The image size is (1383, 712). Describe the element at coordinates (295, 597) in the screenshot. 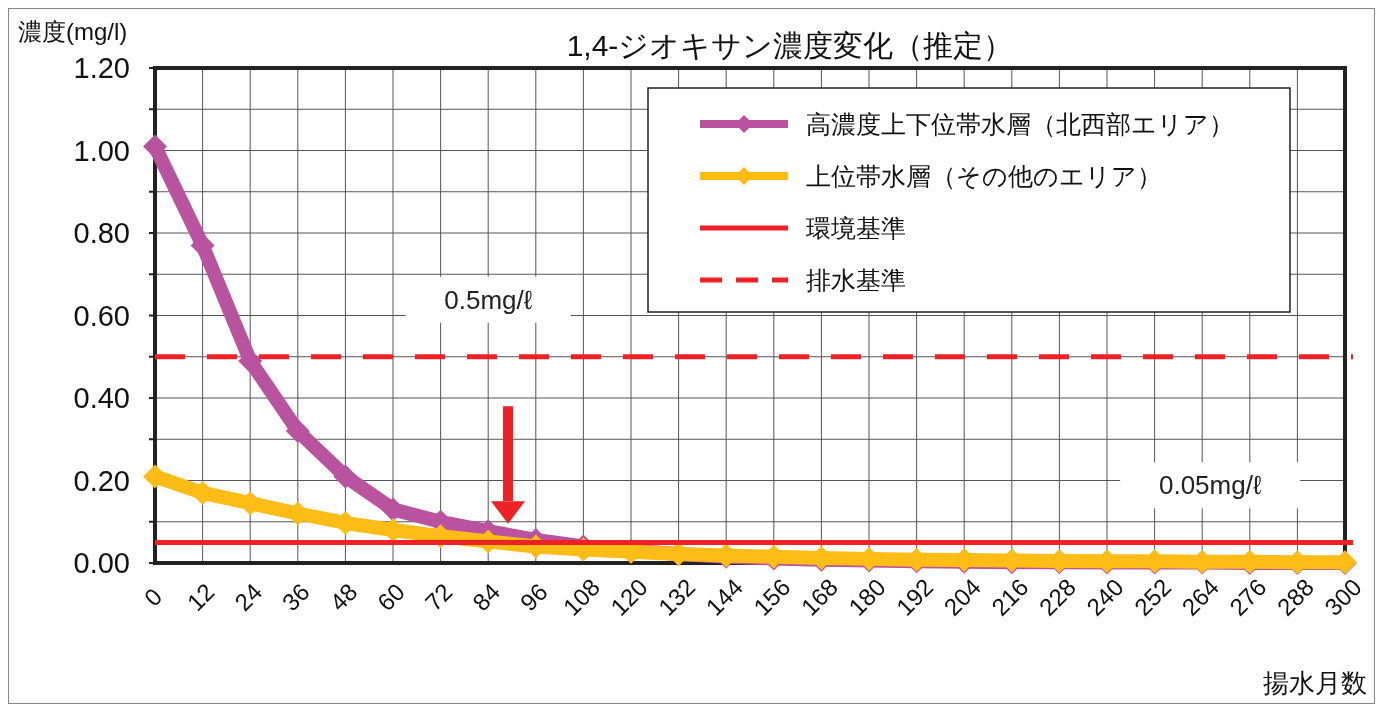

I see `x-tick-label: 36` at that location.